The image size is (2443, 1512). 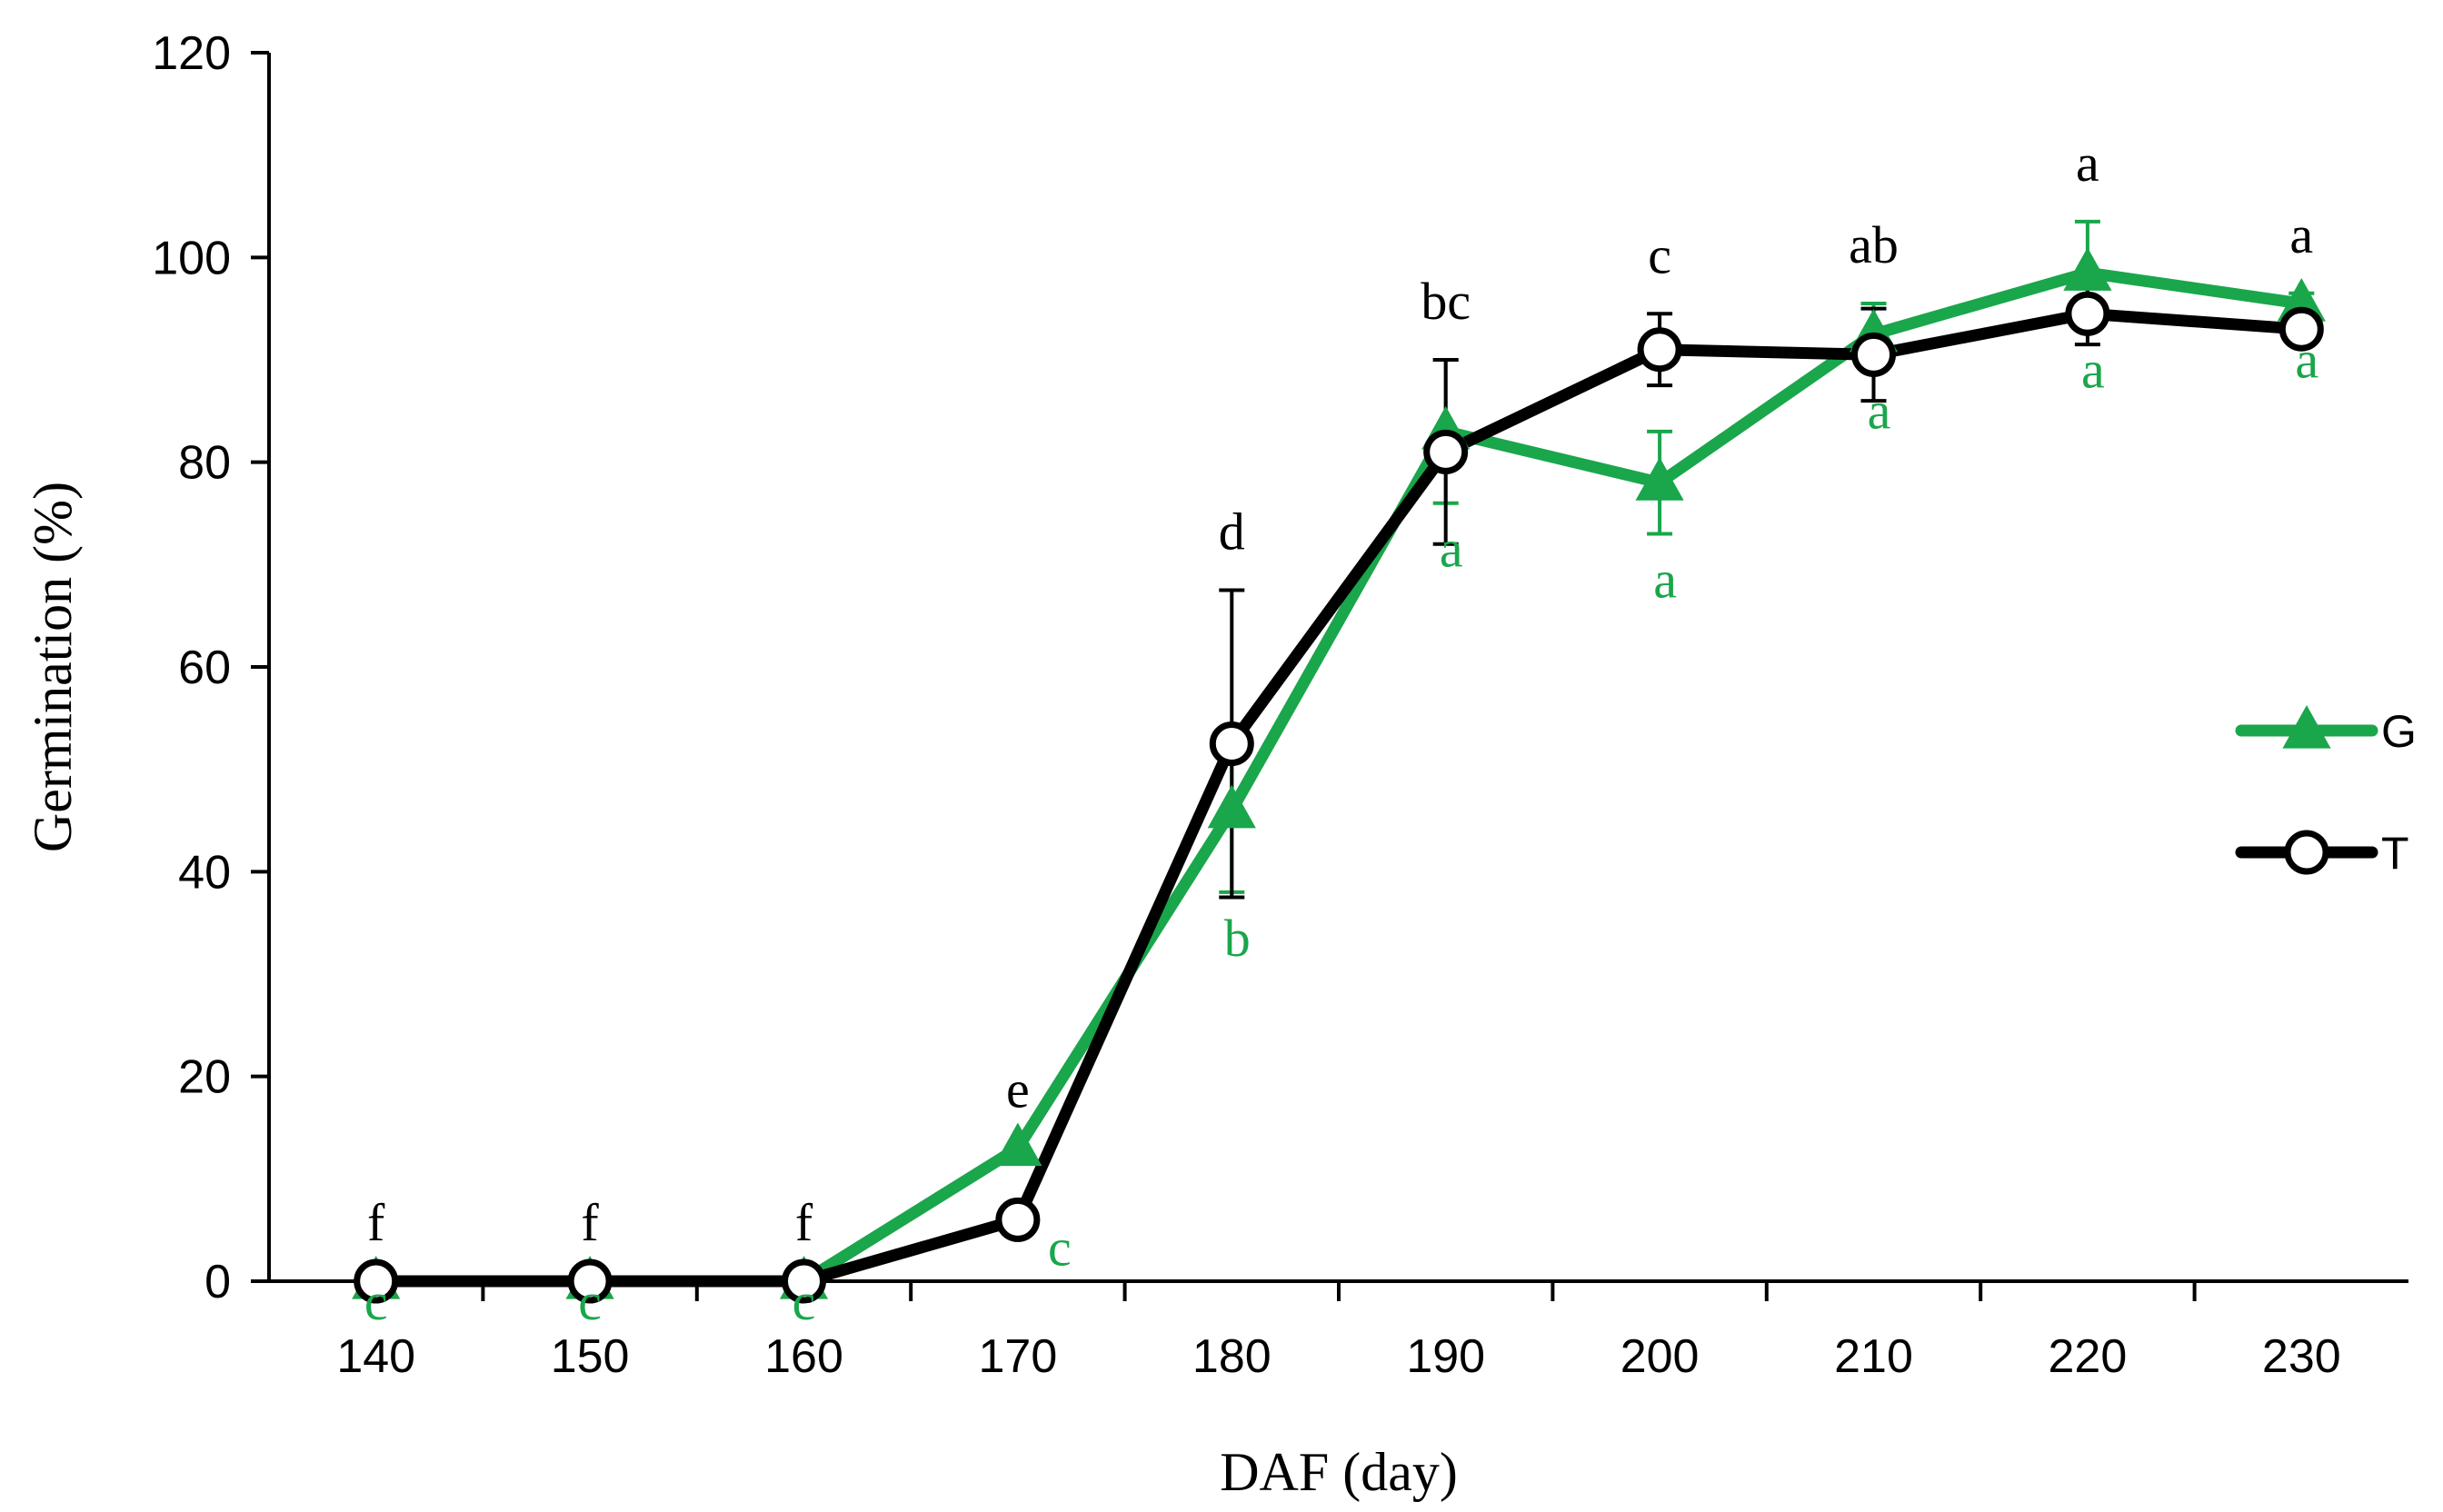 What do you see at coordinates (1018, 1089) in the screenshot?
I see `sig-letter-T: e` at bounding box center [1018, 1089].